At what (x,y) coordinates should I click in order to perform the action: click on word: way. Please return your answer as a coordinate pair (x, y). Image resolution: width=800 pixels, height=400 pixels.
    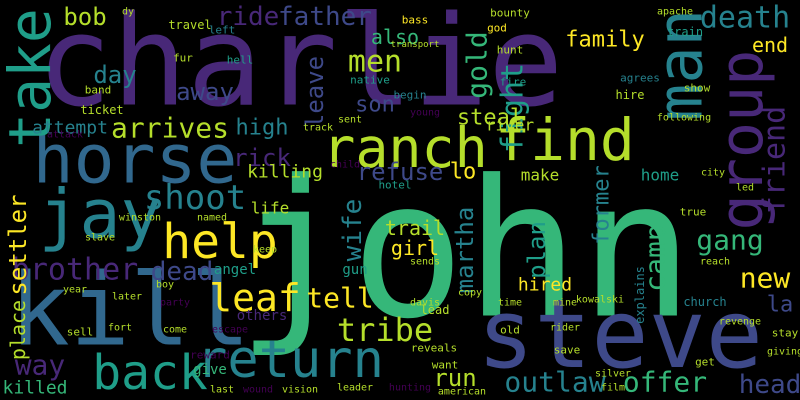
    Looking at the image, I should click on (40, 365).